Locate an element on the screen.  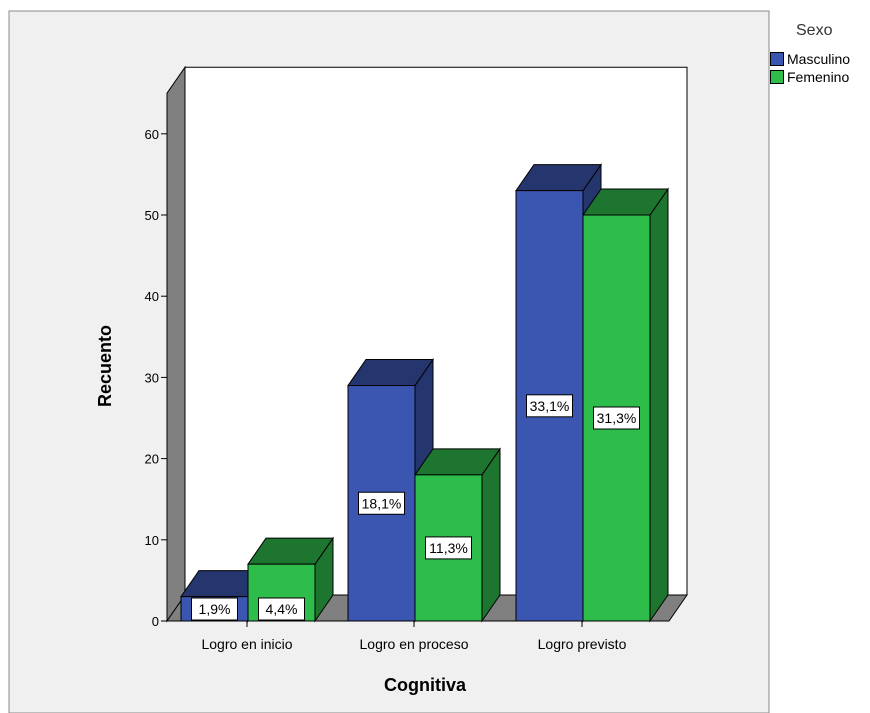
bar-femenino-3: 31,3% is located at coordinates (625, 405).